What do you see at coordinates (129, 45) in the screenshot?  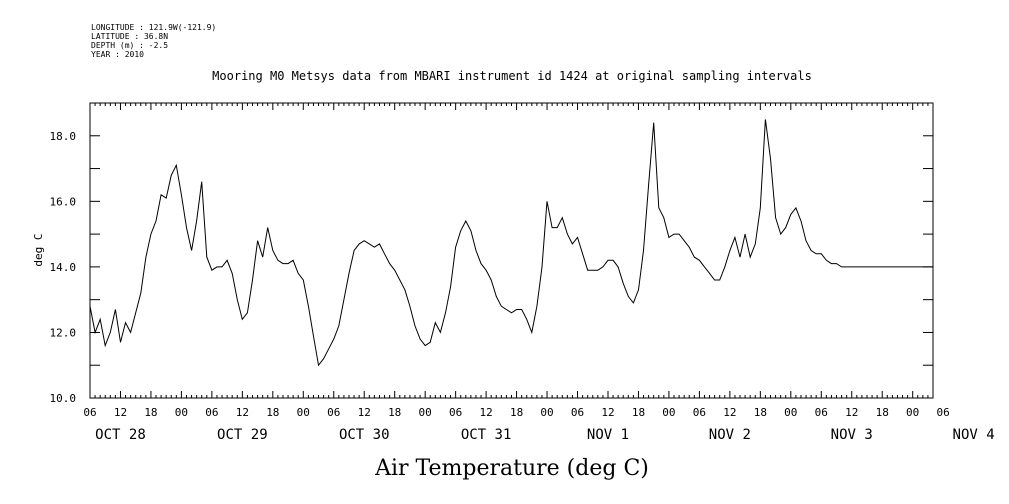 I see `depth-label: DEPTH (m) : -2.5` at bounding box center [129, 45].